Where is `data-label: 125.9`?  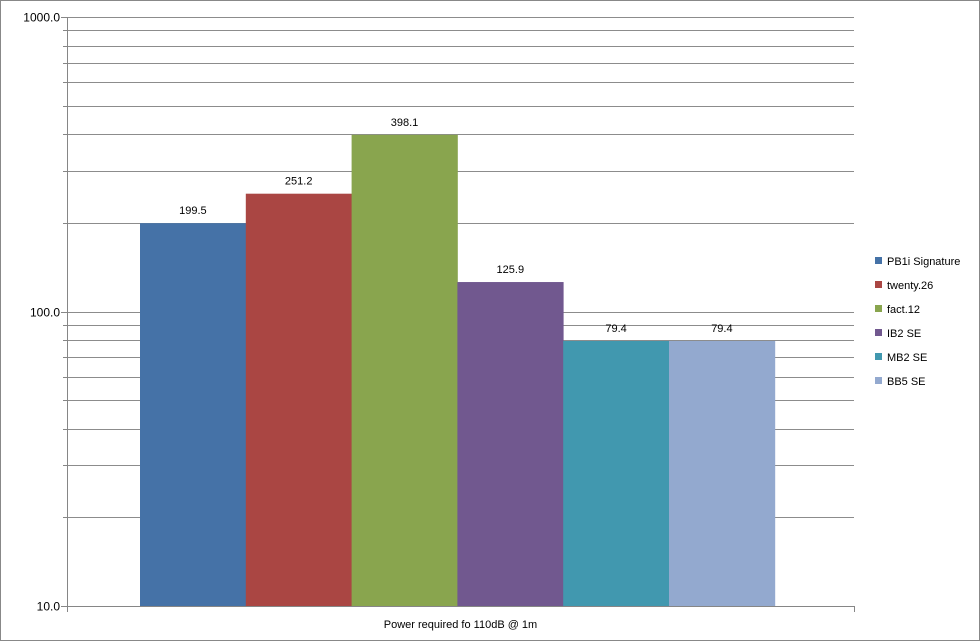
data-label: 125.9 is located at coordinates (511, 270).